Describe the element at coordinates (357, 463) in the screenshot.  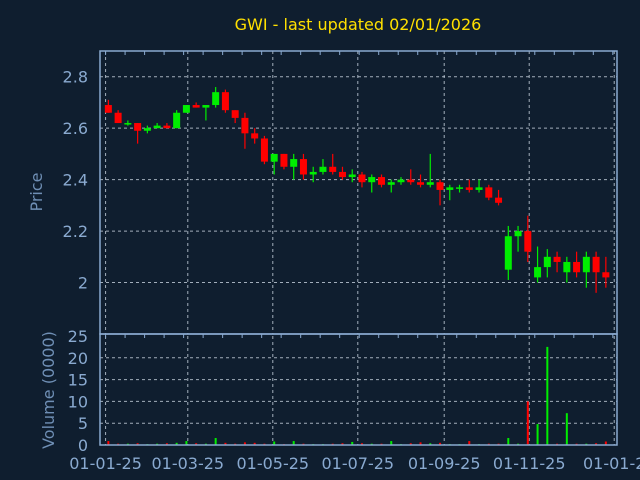
I see `x-tick-label: 01-07-25` at that location.